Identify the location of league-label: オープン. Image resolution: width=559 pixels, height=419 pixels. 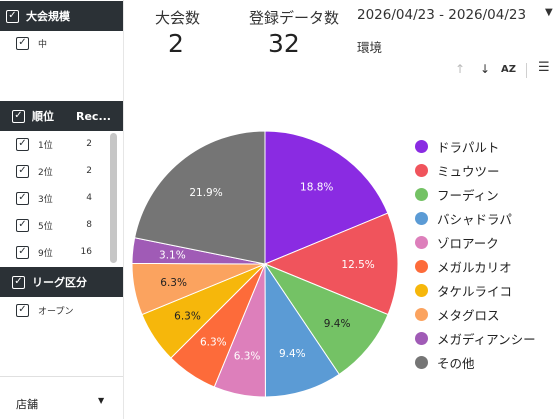
(56, 311).